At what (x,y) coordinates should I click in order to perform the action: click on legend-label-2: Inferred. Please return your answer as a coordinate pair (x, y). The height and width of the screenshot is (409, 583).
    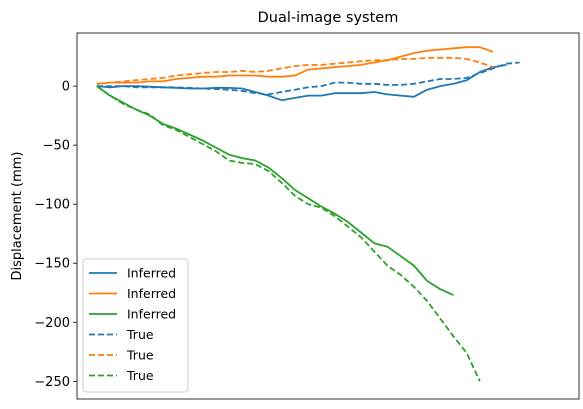
    Looking at the image, I should click on (151, 293).